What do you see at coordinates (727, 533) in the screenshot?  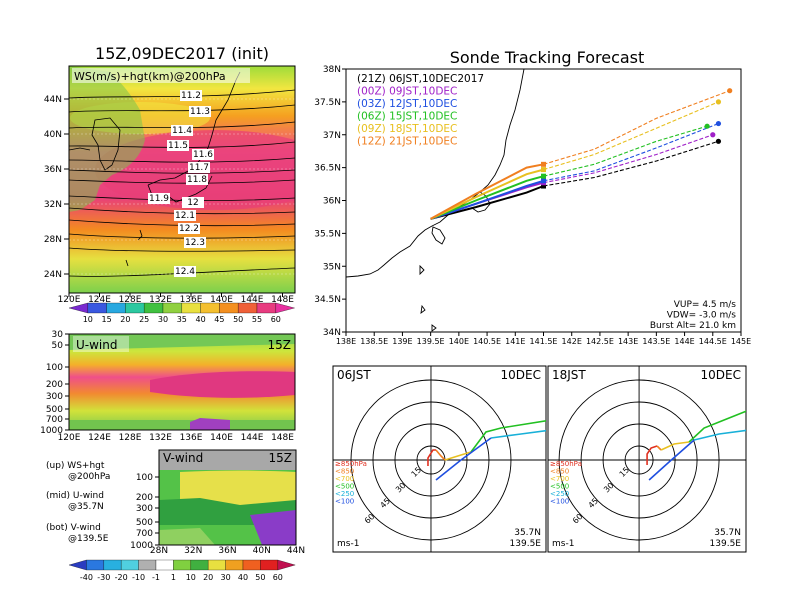 I see `hodo-lat: 35.7N` at bounding box center [727, 533].